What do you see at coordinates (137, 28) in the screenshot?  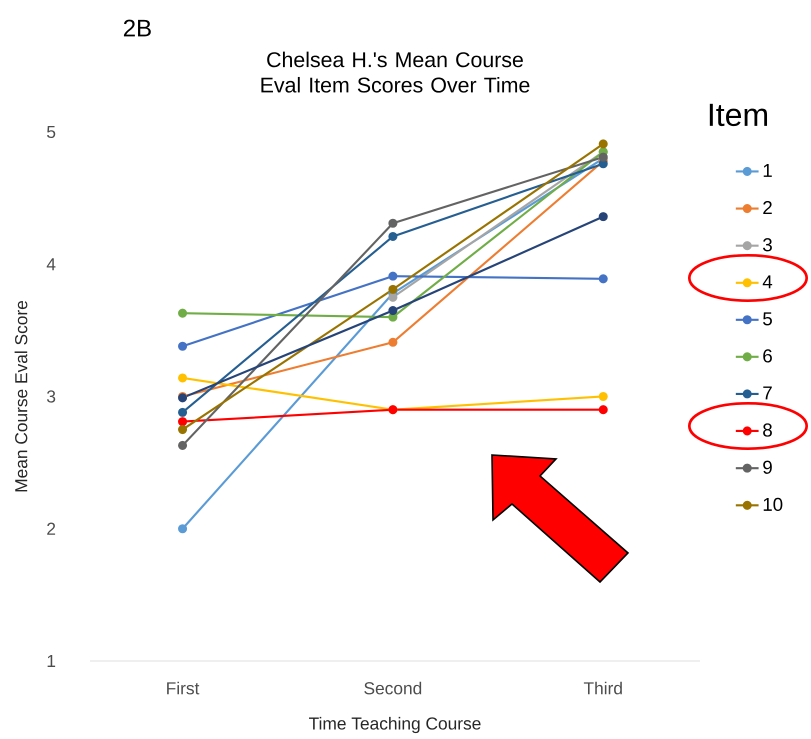 I see `text: 2B` at bounding box center [137, 28].